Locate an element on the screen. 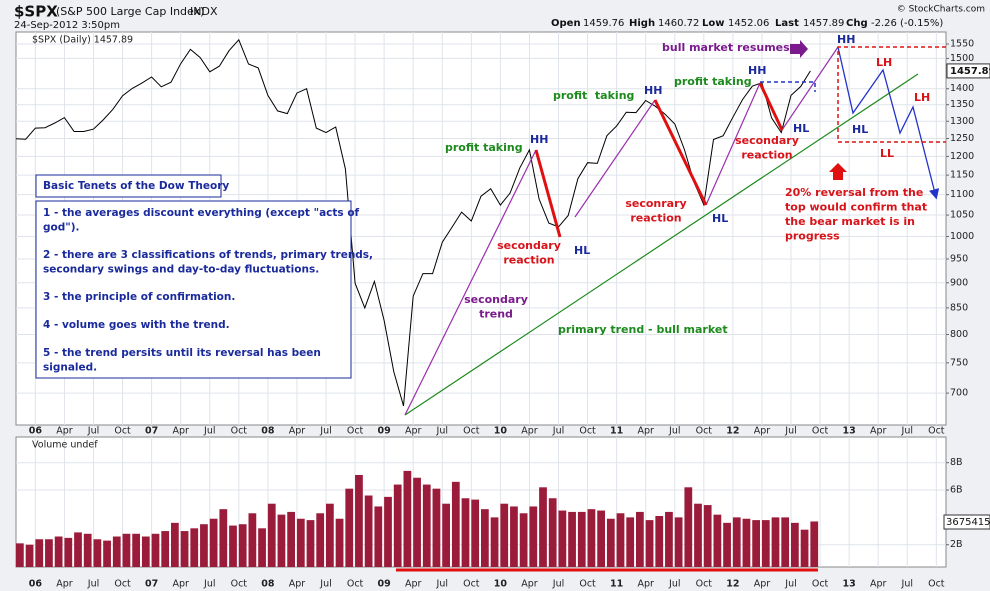  quote-label: Open is located at coordinates (566, 23).